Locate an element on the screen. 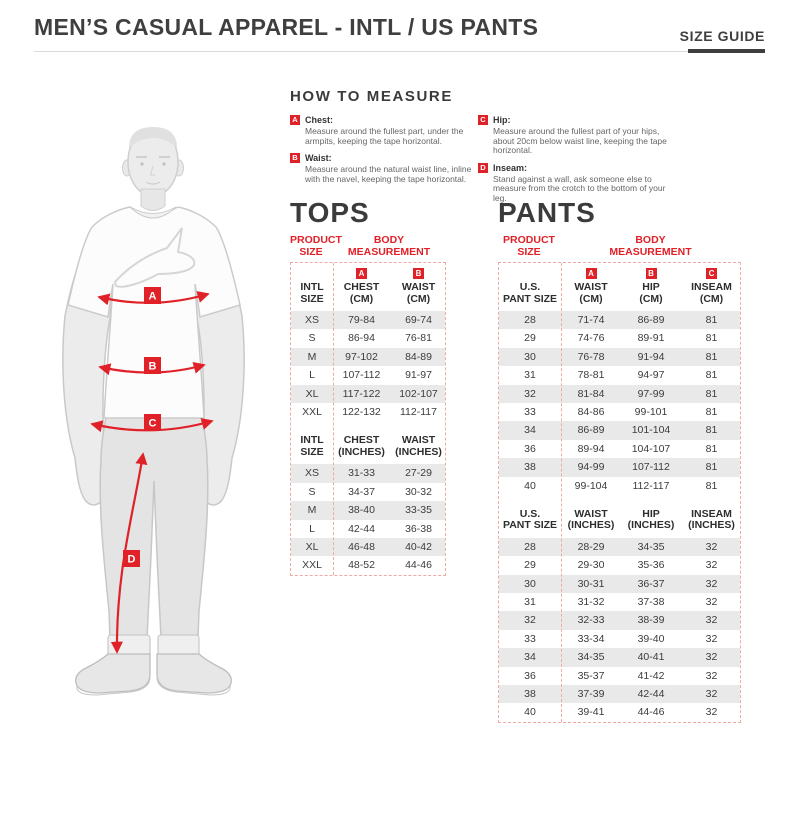 This screenshot has width=800, height=817. table-cell: 76-81 is located at coordinates (418, 338).